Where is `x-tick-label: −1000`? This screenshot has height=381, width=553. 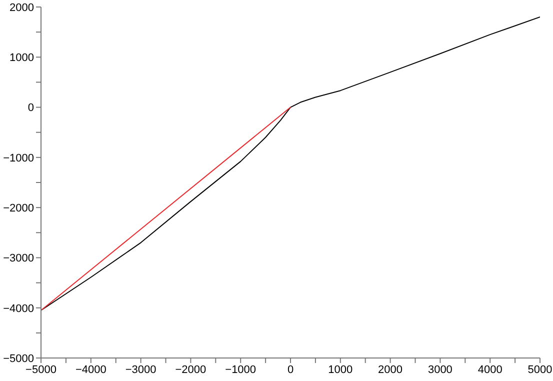 x-tick-label: −1000 is located at coordinates (240, 370).